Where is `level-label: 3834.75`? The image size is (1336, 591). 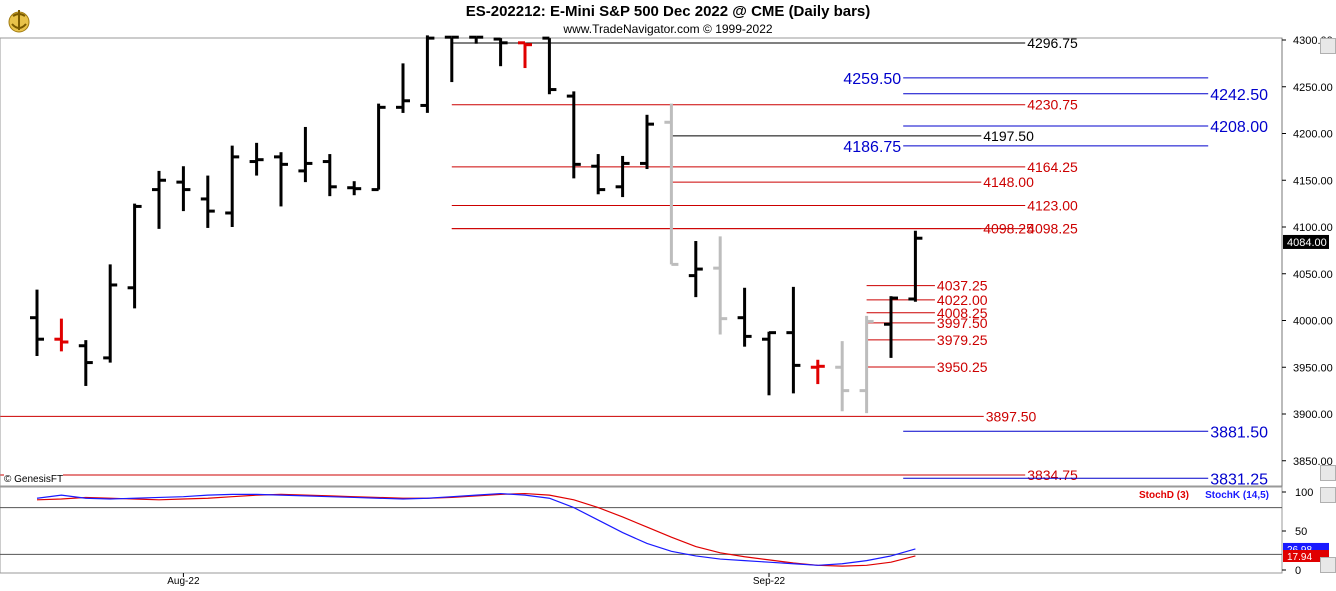
level-label: 3834.75 is located at coordinates (1052, 475).